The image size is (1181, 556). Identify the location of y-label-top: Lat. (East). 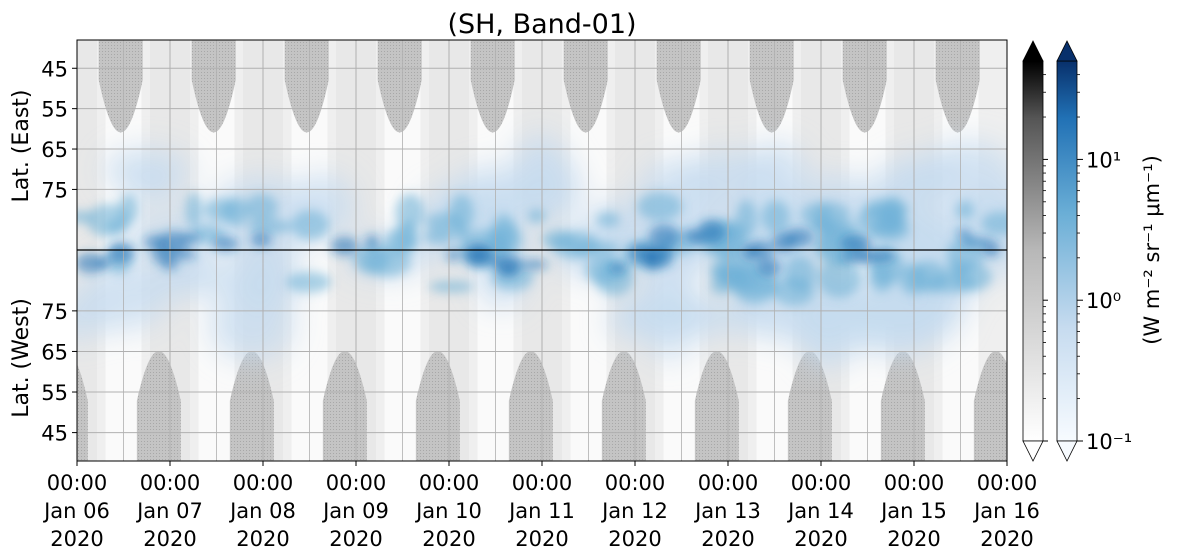
(21, 146).